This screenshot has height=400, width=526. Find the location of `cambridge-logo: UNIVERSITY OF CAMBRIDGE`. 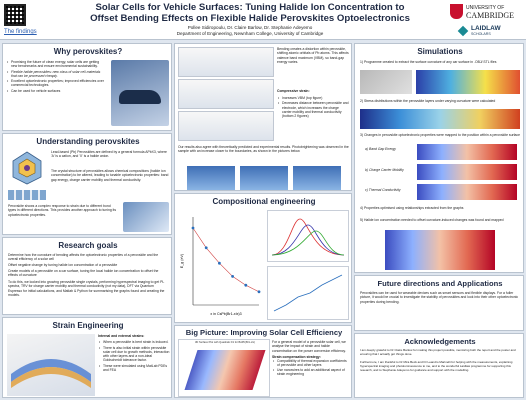

cambridge-logo: UNIVERSITY OF CAMBRIDGE is located at coordinates (486, 12).